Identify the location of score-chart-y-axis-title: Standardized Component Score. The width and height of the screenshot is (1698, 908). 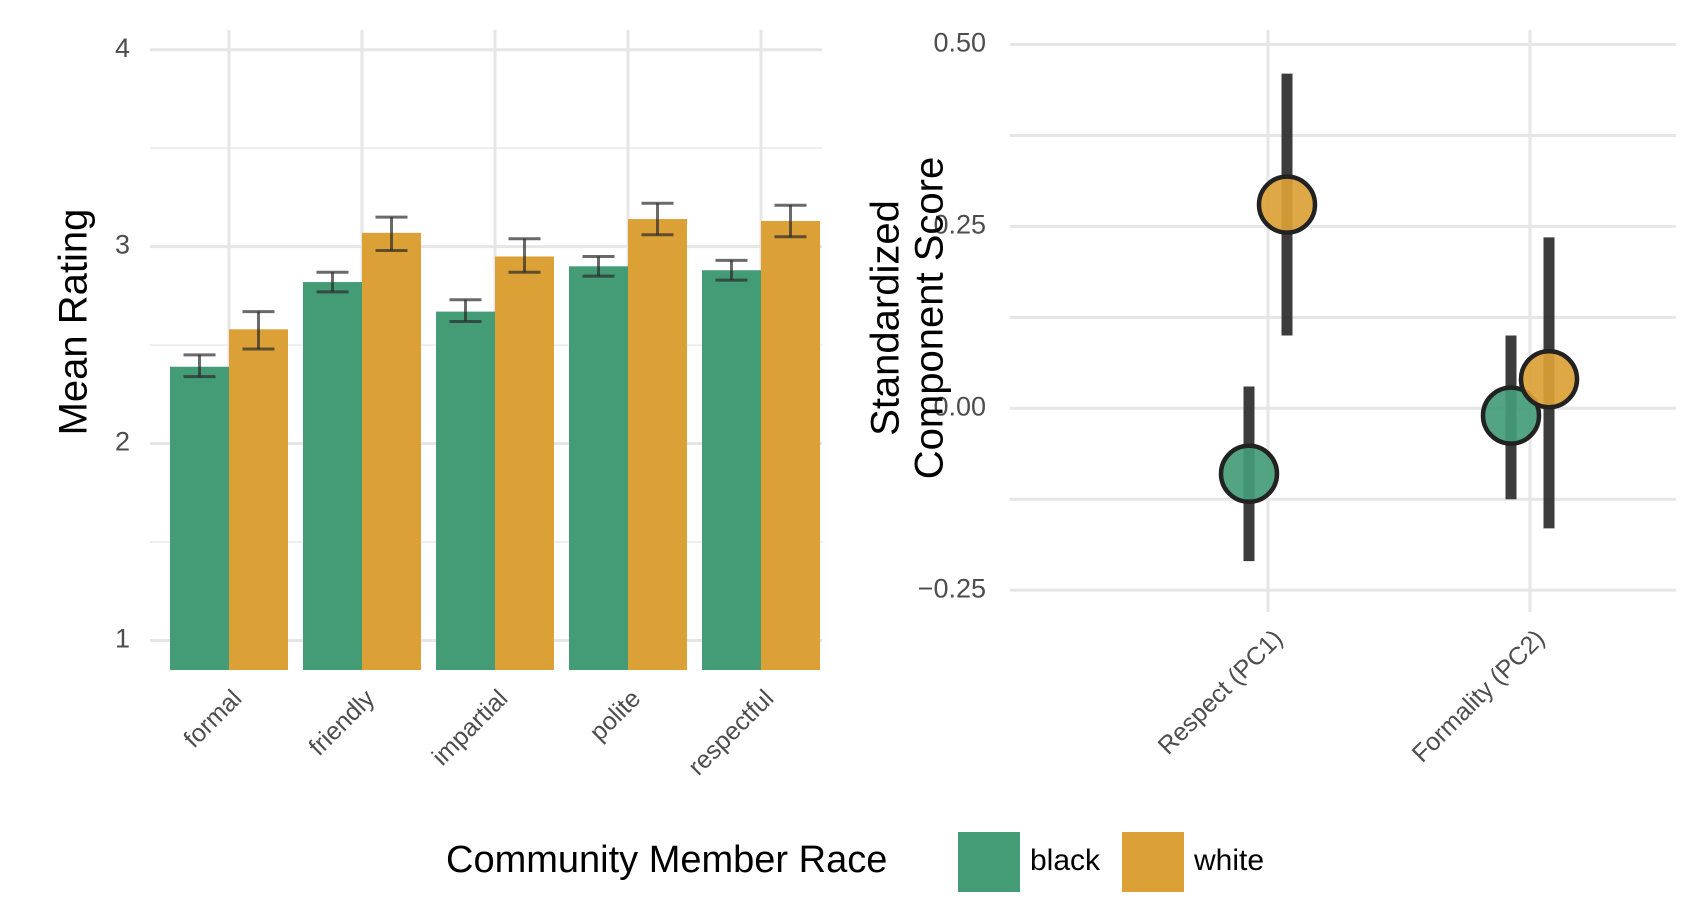
(908, 318).